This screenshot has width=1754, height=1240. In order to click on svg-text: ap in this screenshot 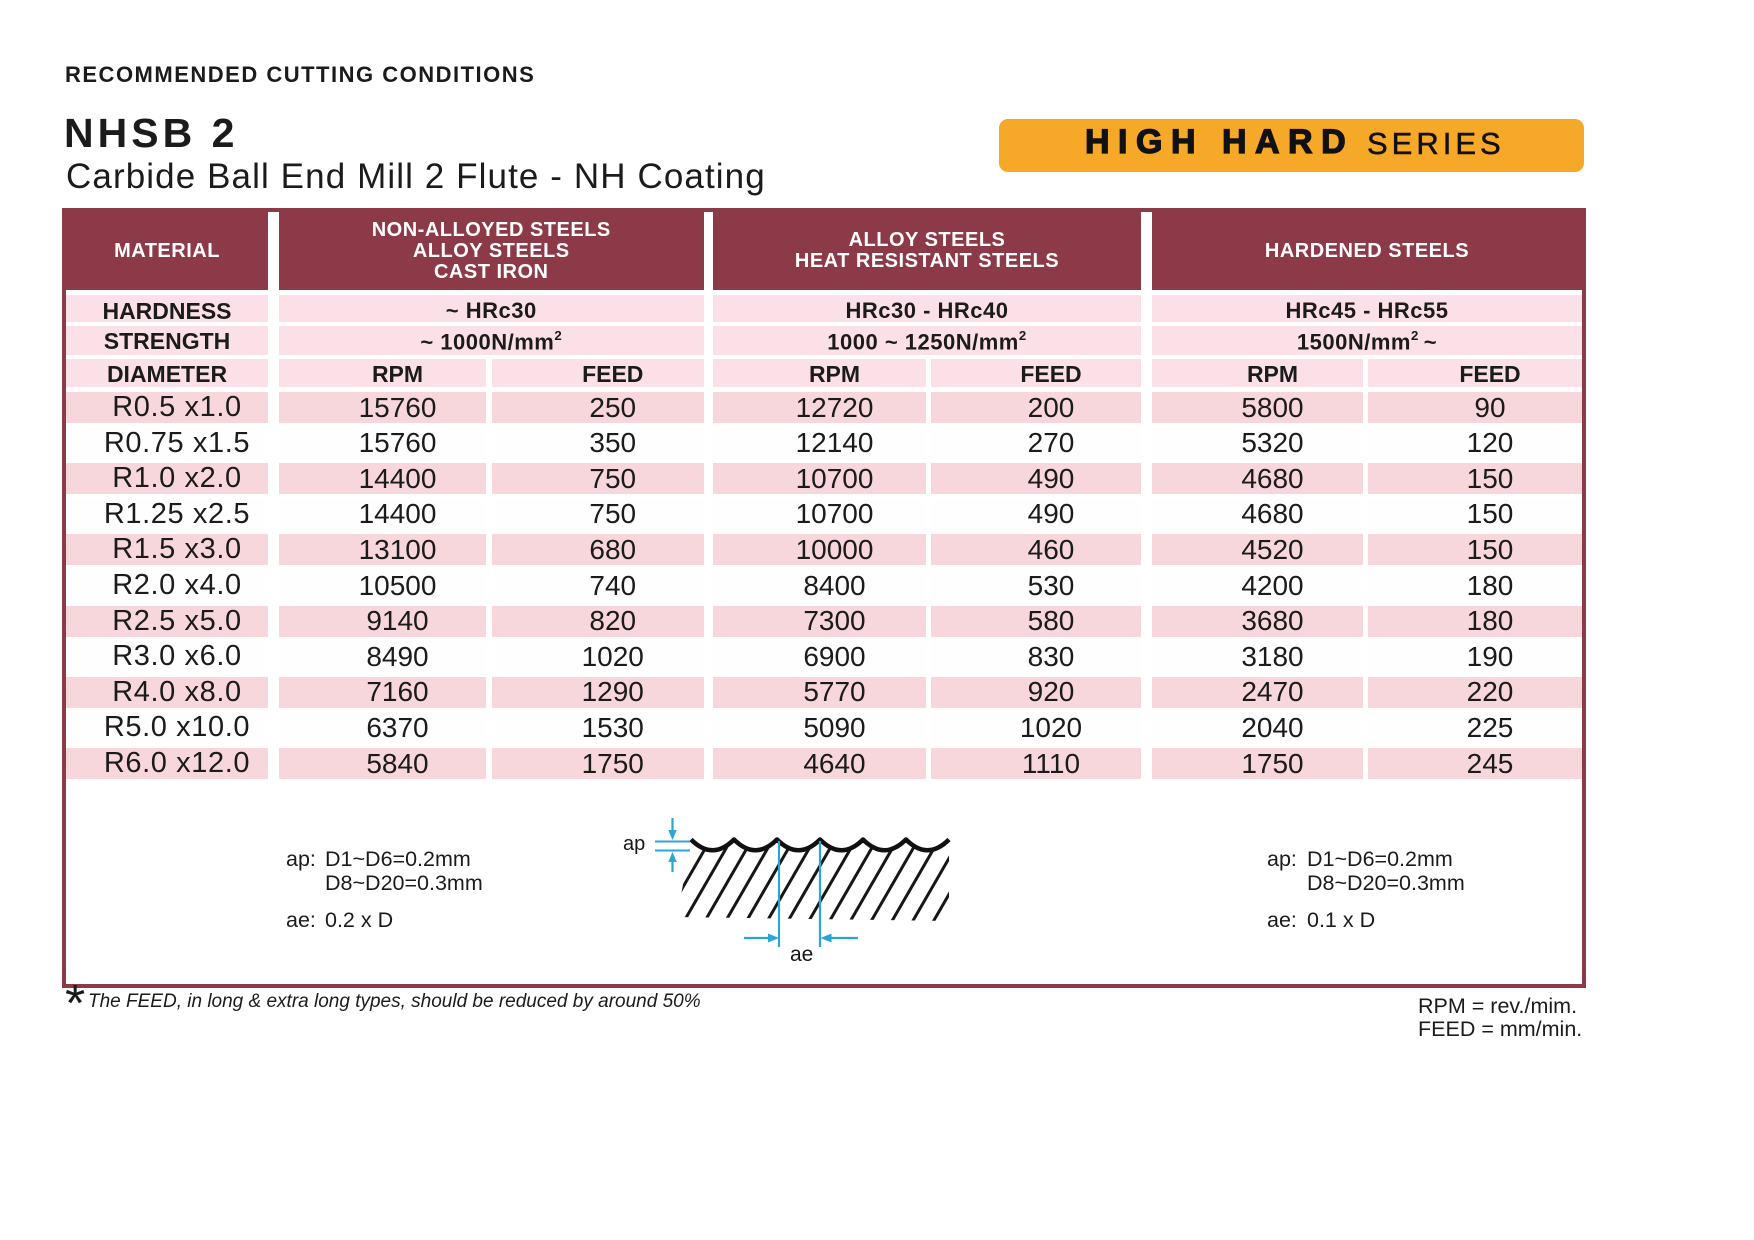, I will do `click(634, 844)`.